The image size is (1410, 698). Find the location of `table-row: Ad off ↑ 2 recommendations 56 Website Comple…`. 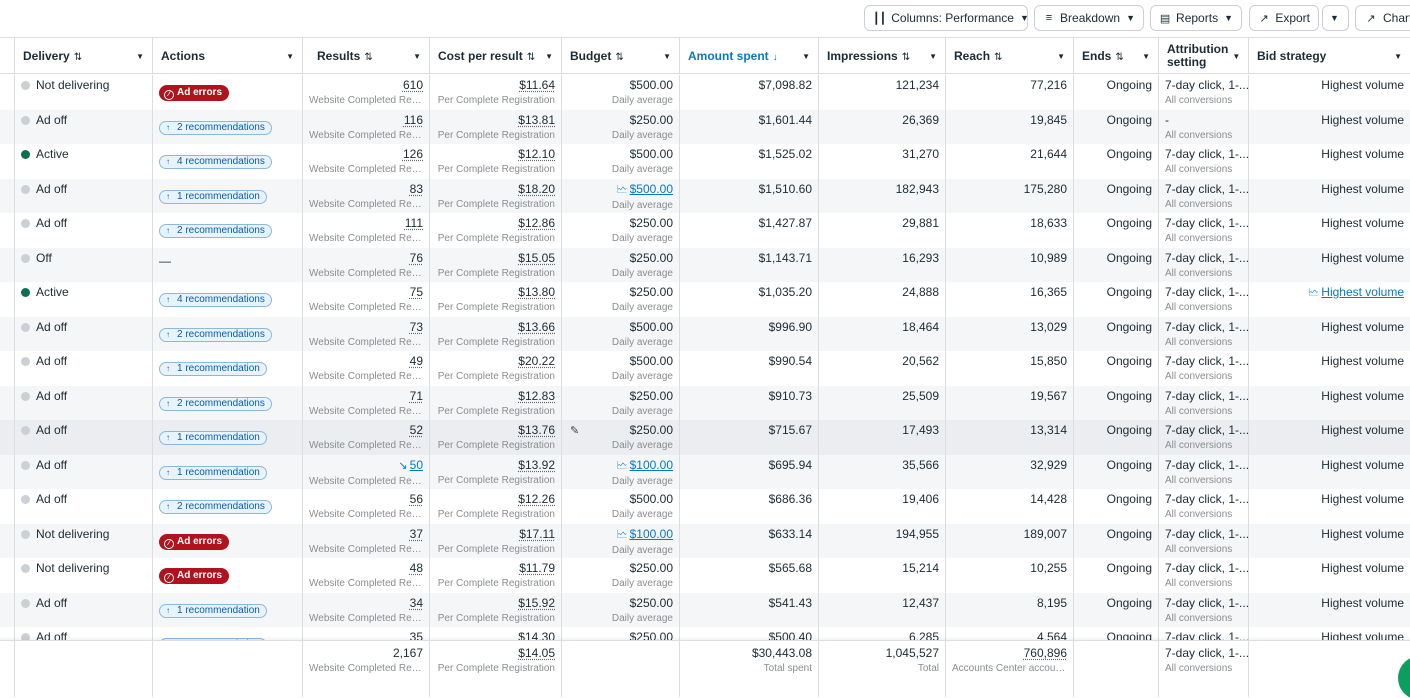

table-row: Ad off ↑ 2 recommendations 56 Website Comple… is located at coordinates (705, 506).